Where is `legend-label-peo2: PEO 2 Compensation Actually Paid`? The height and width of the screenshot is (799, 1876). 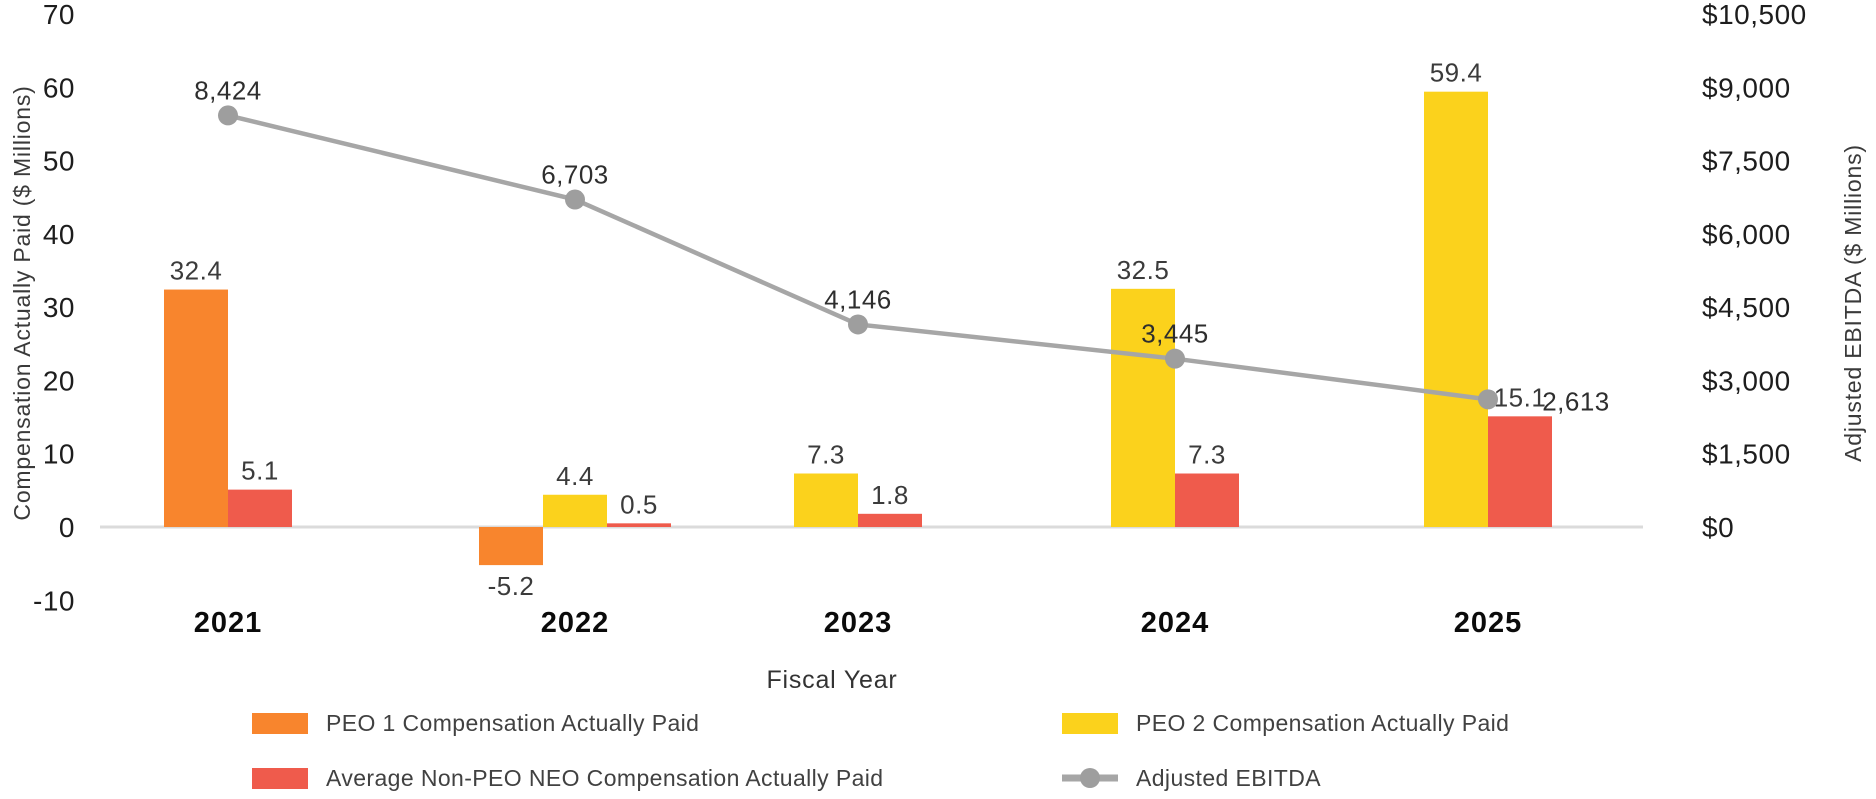
legend-label-peo2: PEO 2 Compensation Actually Paid is located at coordinates (1323, 722).